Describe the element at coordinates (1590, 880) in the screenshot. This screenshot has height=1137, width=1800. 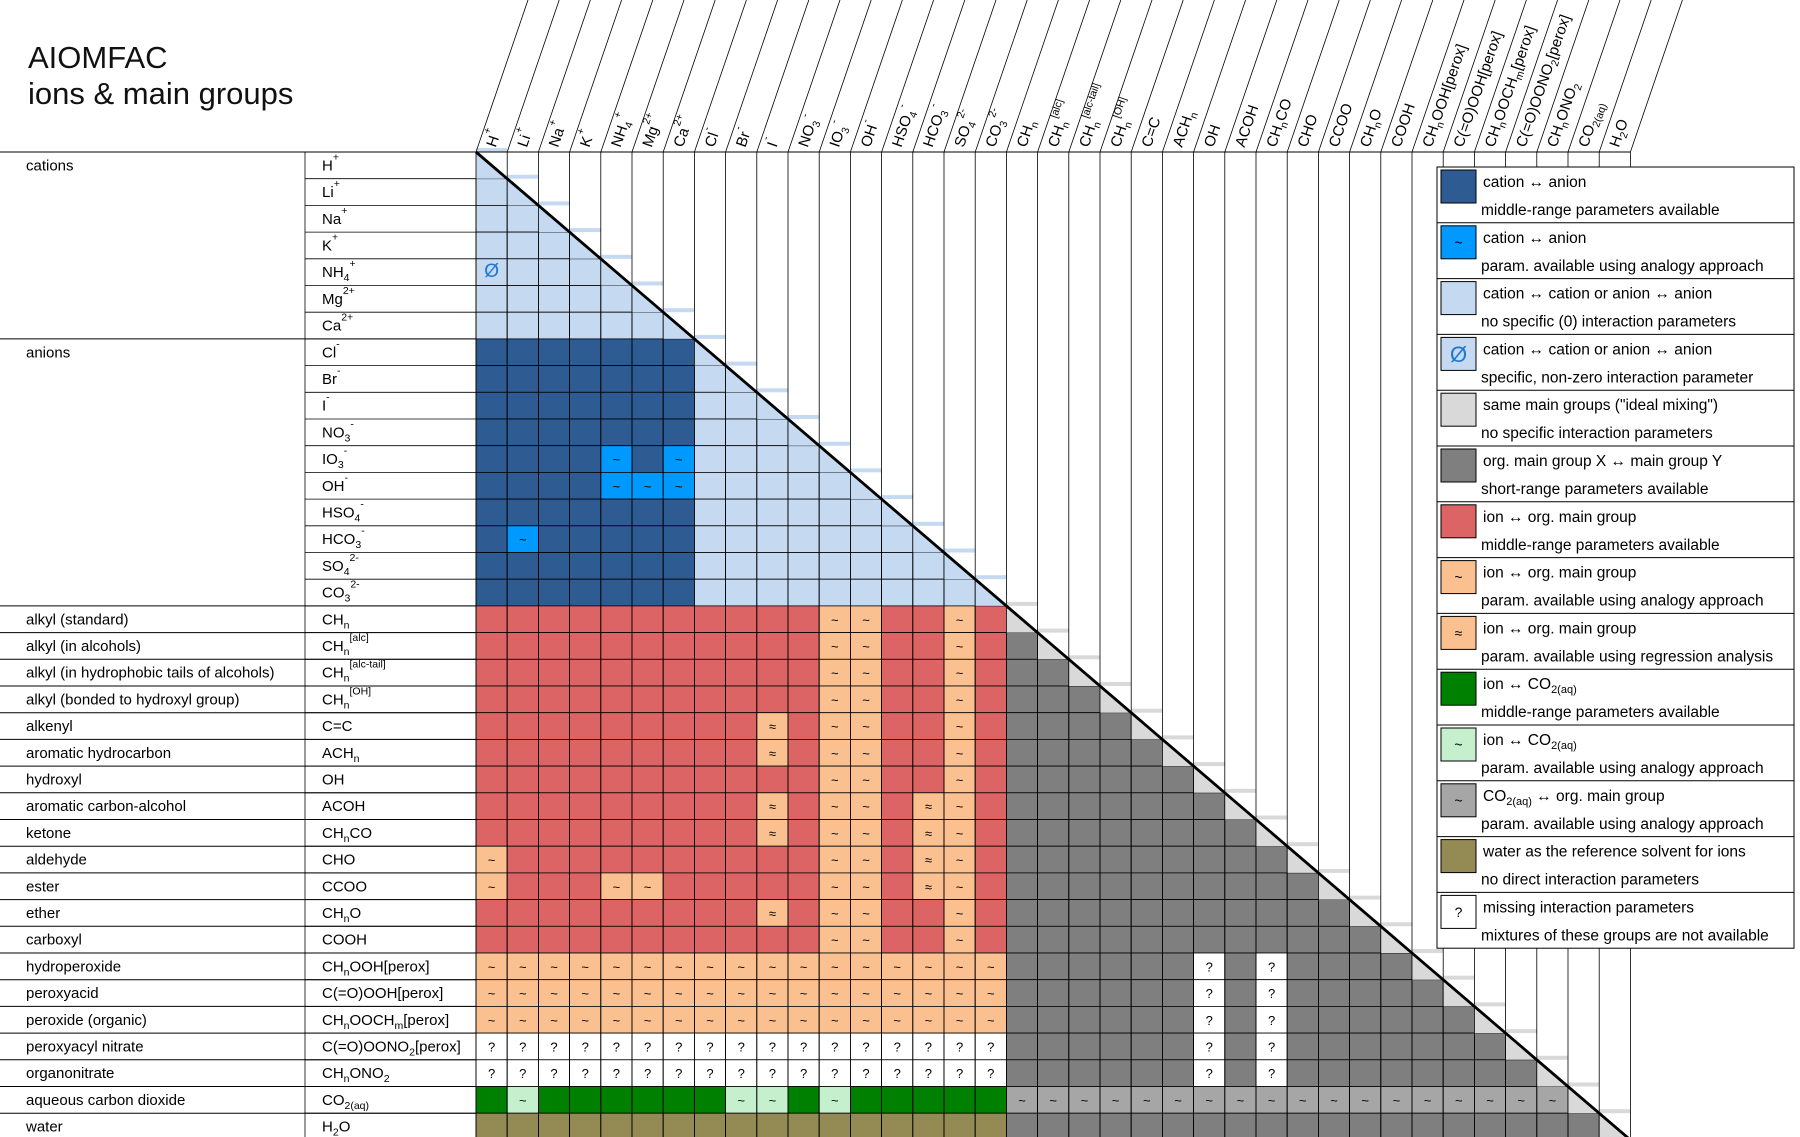
I see `legend-line-2: no direct interaction parameters` at that location.